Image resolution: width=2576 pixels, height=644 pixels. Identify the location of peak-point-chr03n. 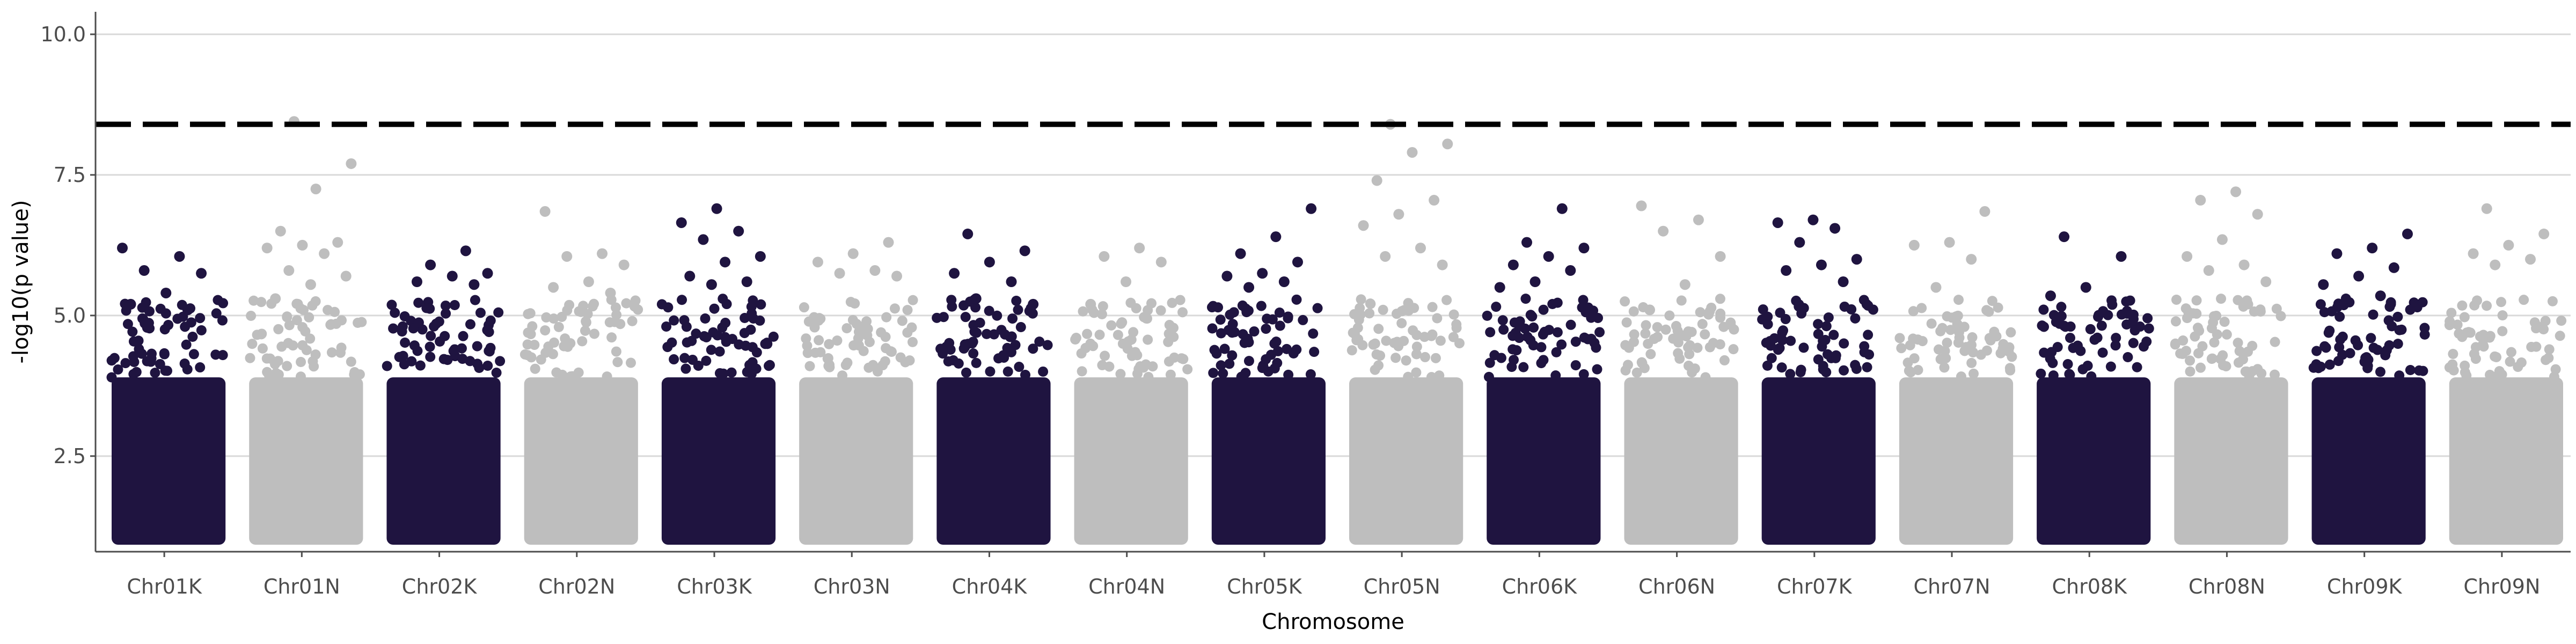
(888, 242).